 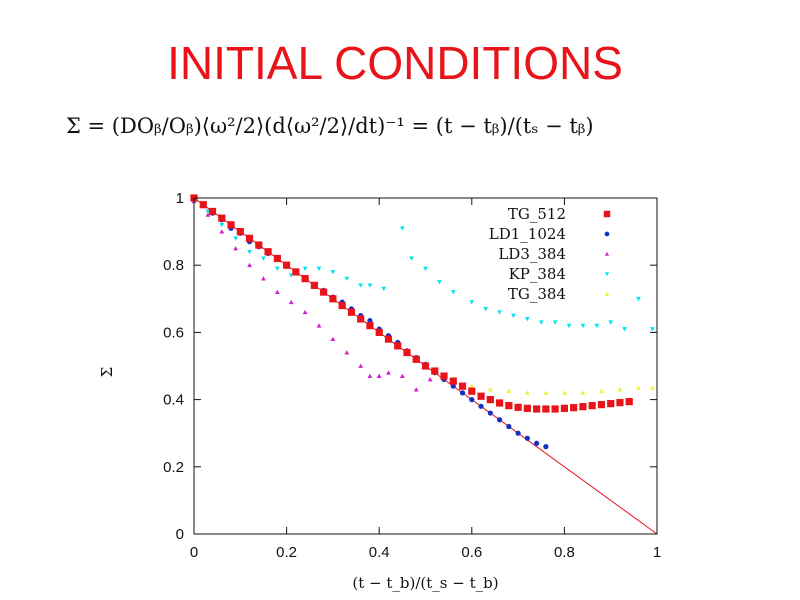 What do you see at coordinates (173, 332) in the screenshot?
I see `y-tick-label: 0.6` at bounding box center [173, 332].